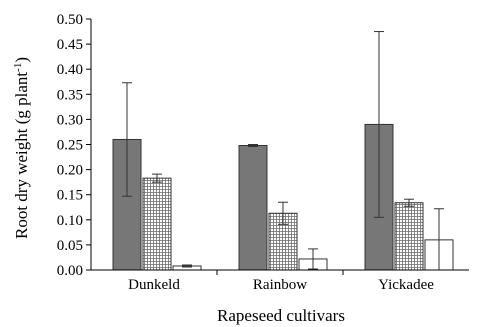 The image size is (486, 327). I want to click on y-tick-label: 0.00, so click(70, 271).